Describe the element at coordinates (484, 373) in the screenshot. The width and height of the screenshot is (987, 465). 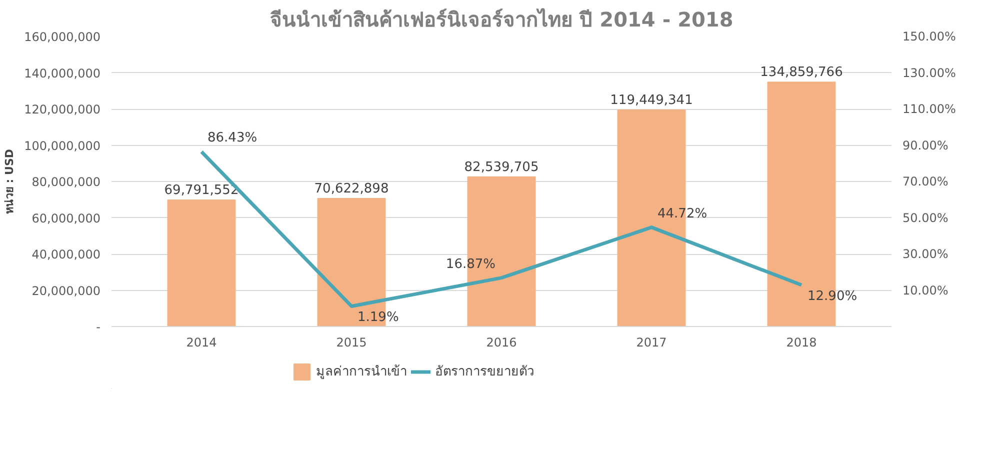
I see `legend-label: อัตราการขยายตัว` at that location.